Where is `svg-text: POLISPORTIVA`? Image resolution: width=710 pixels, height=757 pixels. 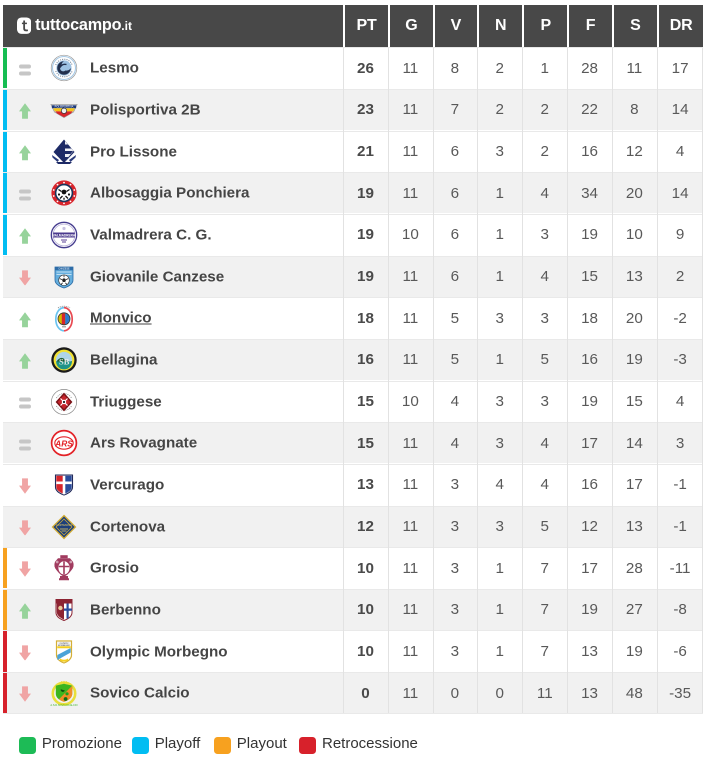
svg-text: POLISPORTIVA is located at coordinates (64, 107).